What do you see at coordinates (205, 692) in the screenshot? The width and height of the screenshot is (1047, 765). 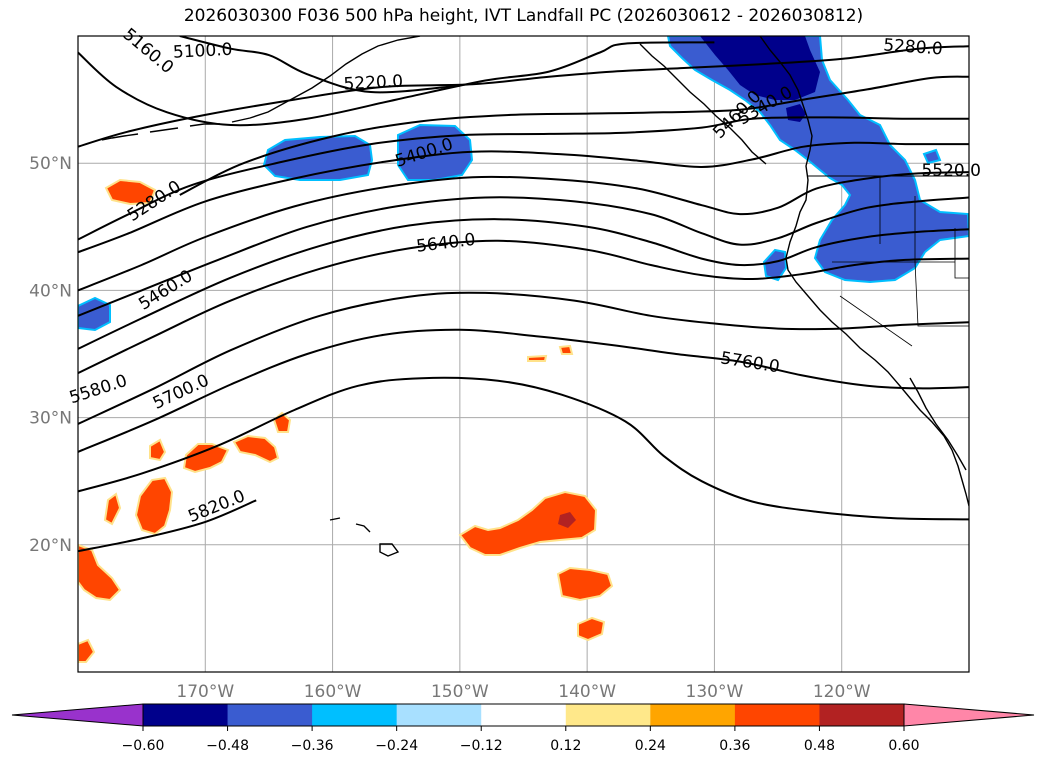 I see `lon-tick-label: 170°W` at bounding box center [205, 692].